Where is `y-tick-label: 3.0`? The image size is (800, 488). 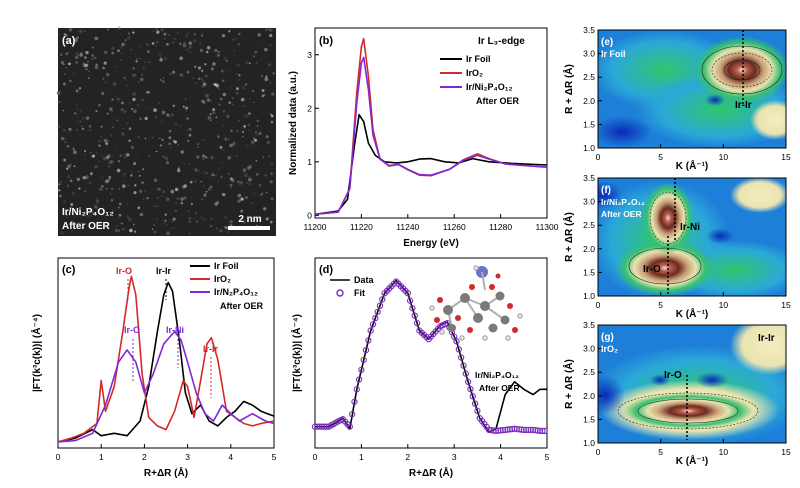 y-tick-label: 3.0 is located at coordinates (589, 349).